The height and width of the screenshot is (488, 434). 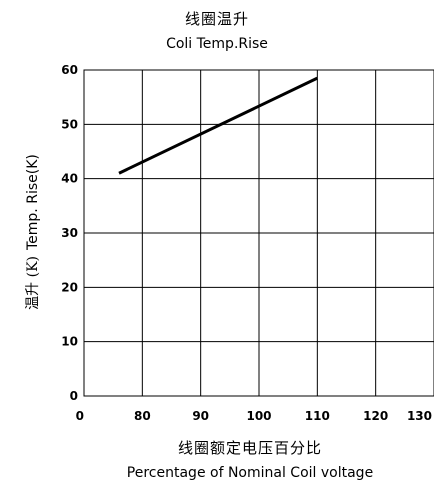 What do you see at coordinates (142, 416) in the screenshot?
I see `x-tick-label: 80` at bounding box center [142, 416].